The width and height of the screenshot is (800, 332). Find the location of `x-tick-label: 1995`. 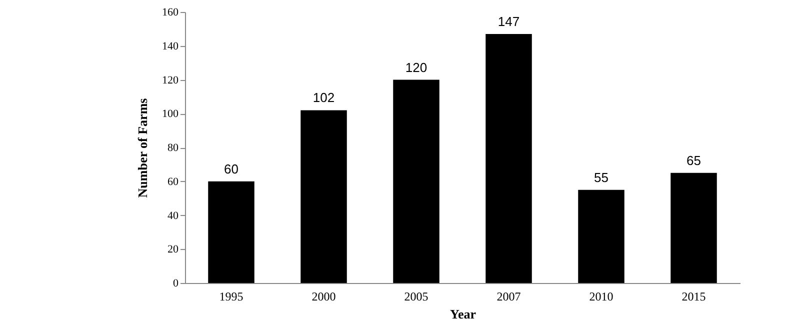

x-tick-label: 1995 is located at coordinates (231, 297).